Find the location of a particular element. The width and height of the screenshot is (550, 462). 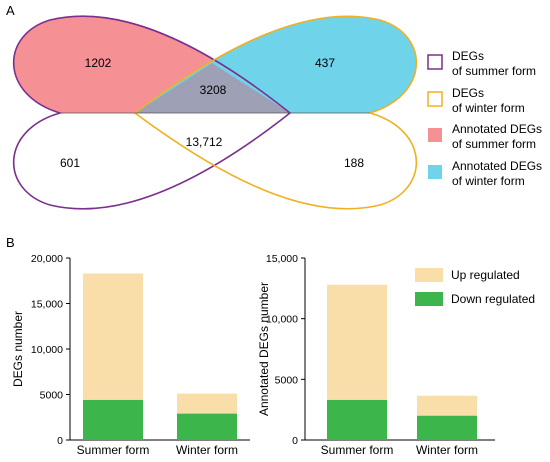

legend-swatch-winter-annotated is located at coordinates (435, 172).